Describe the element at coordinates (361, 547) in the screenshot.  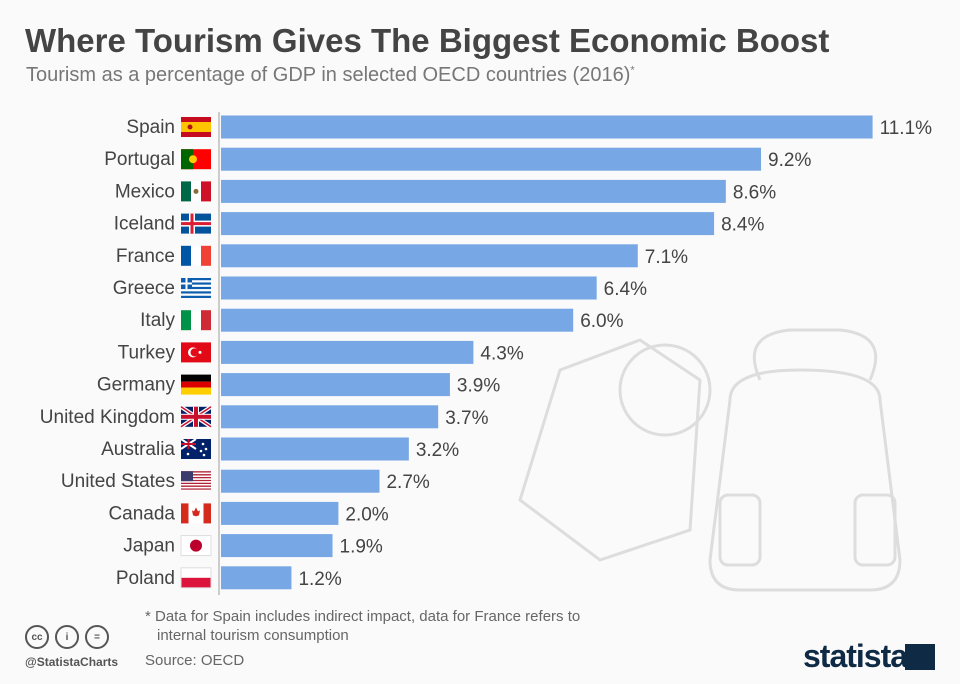
I see `value-label: 1.9%` at that location.